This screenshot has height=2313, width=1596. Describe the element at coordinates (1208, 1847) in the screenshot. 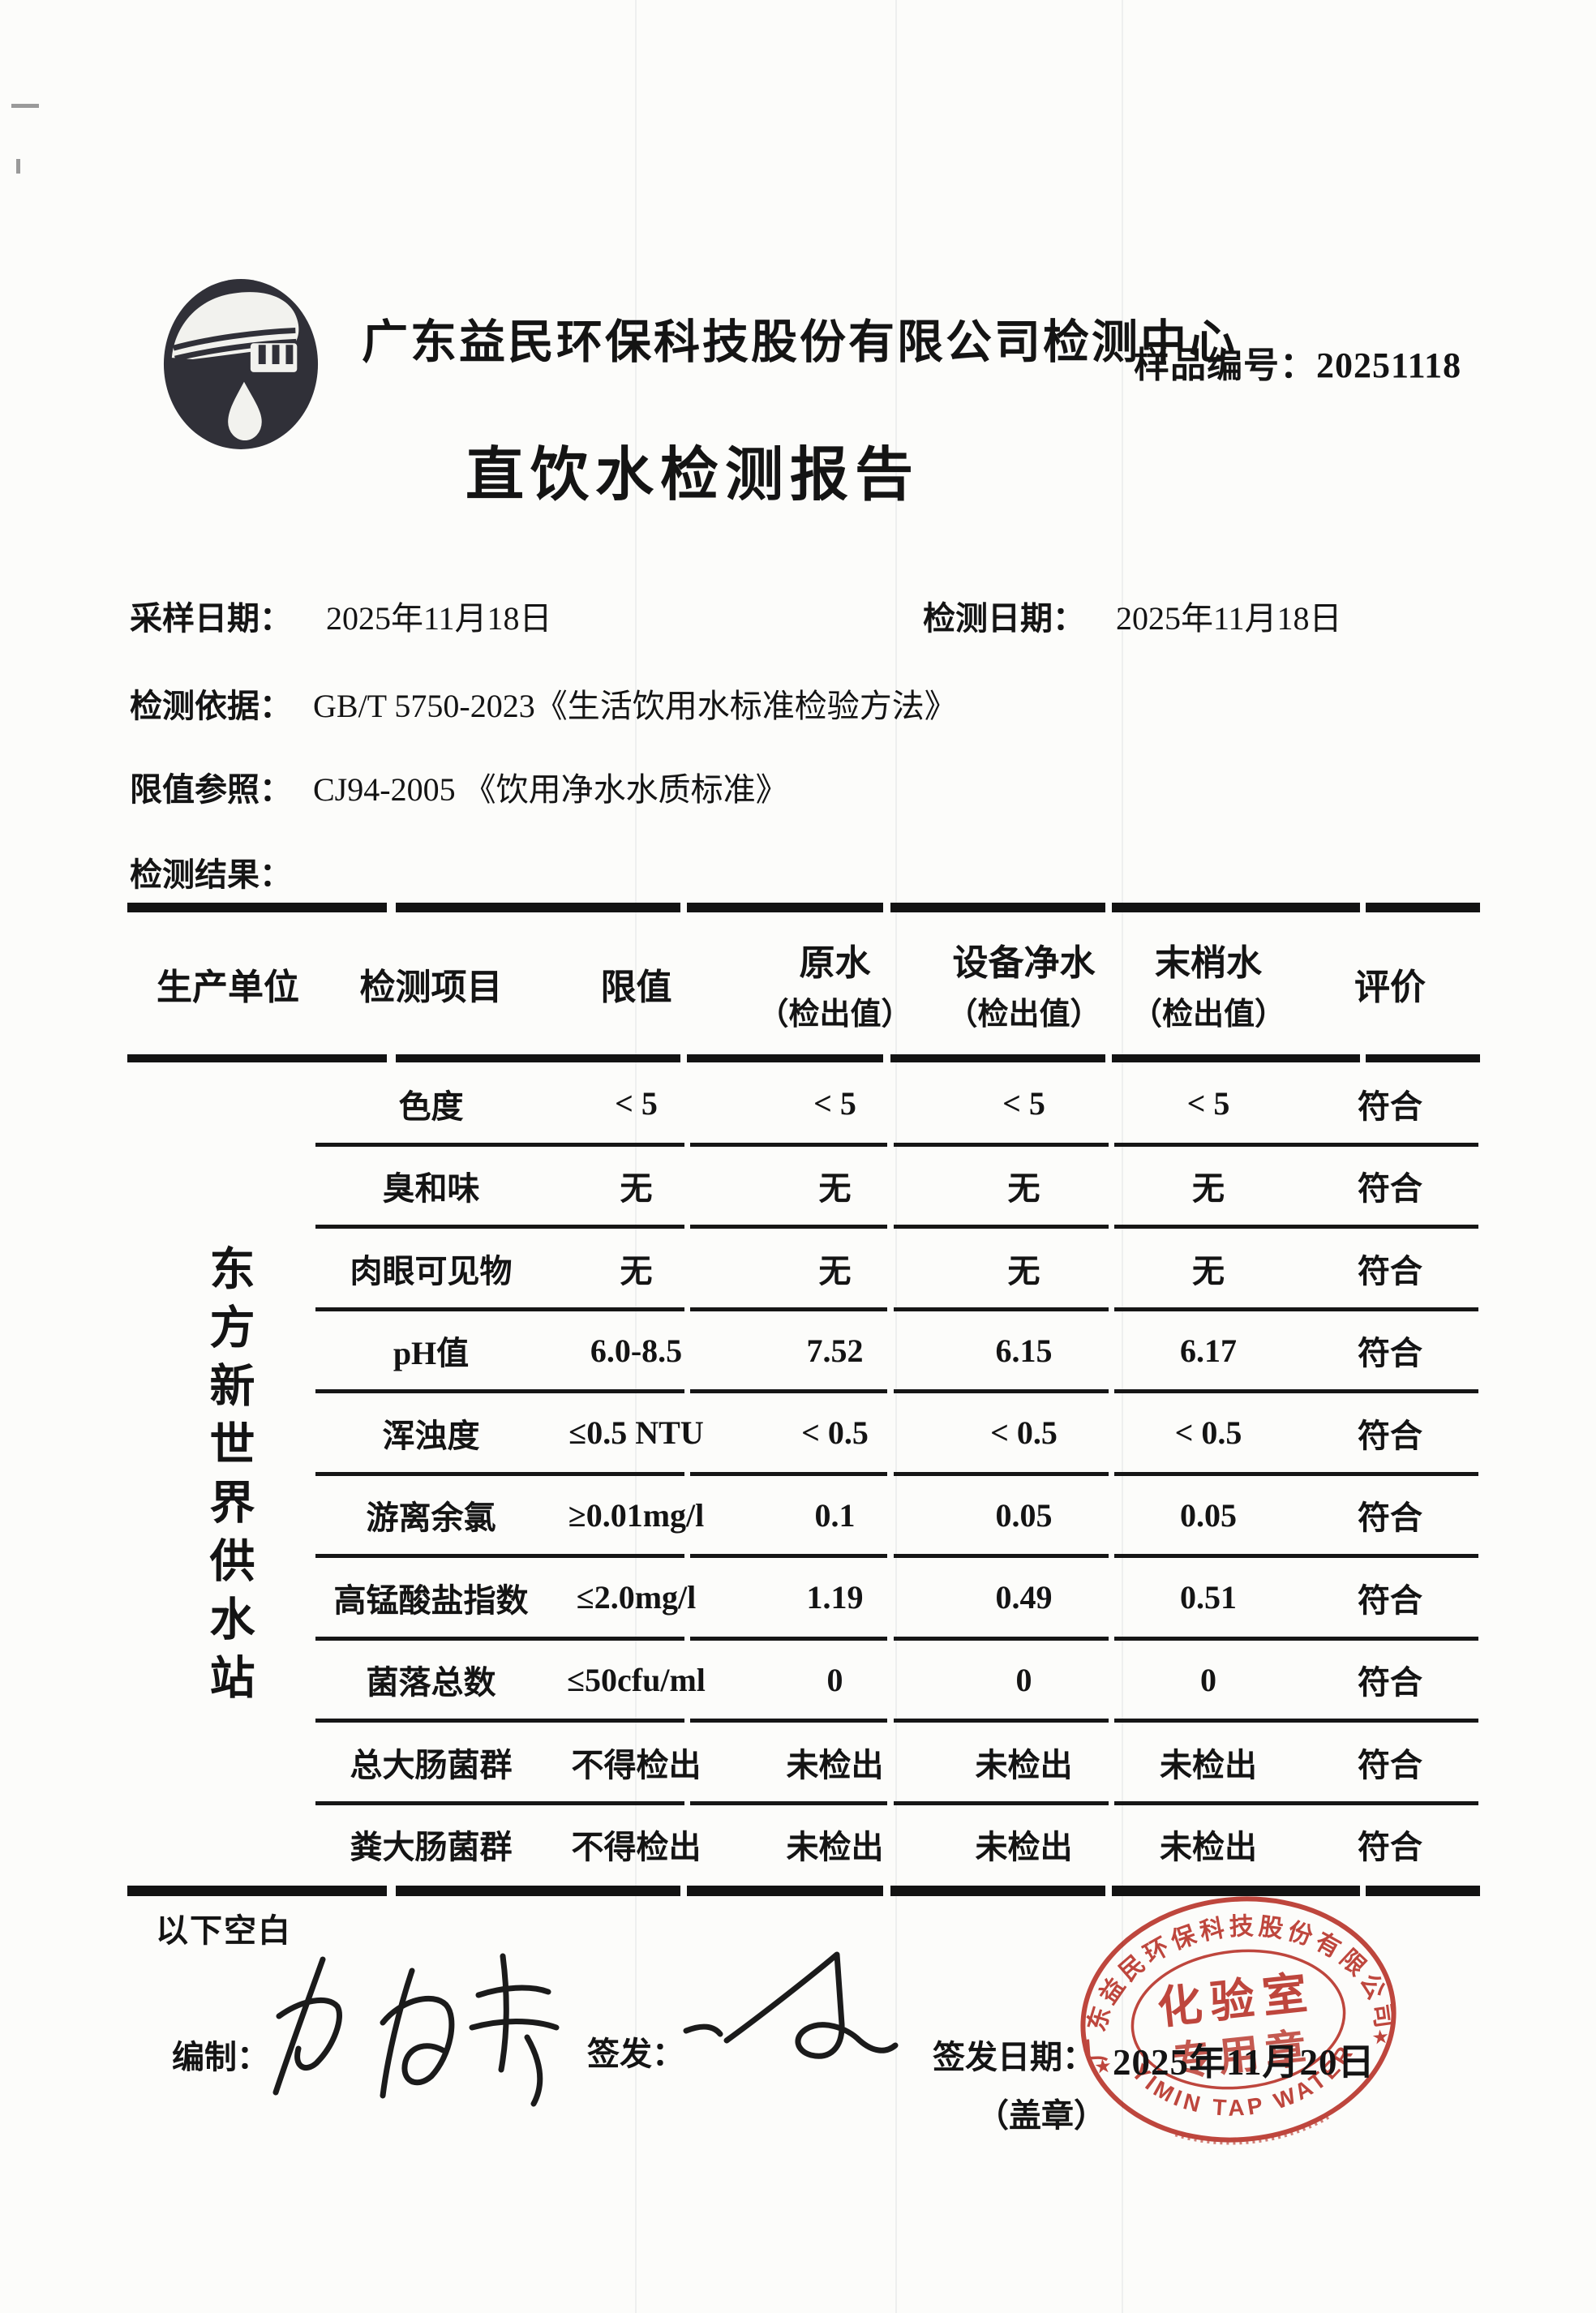

I see `cell-terminal: 未检出` at that location.